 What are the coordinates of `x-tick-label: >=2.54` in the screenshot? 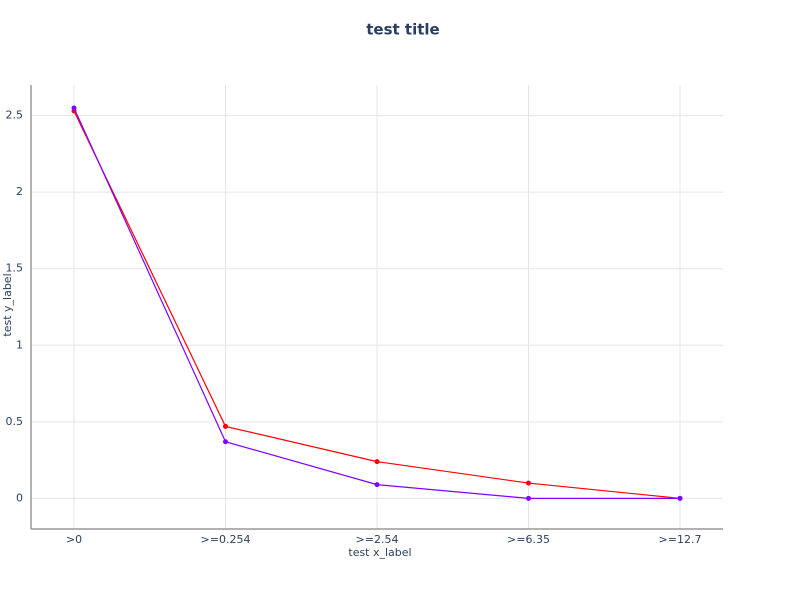 It's located at (377, 539).